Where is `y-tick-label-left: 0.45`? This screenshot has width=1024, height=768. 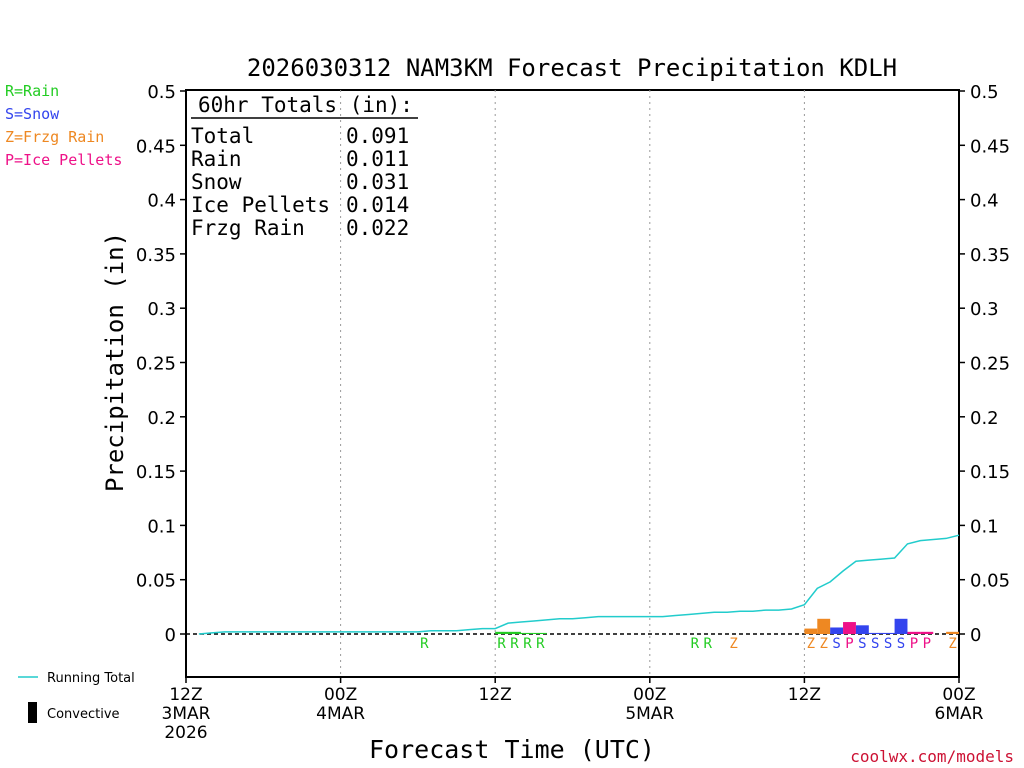 y-tick-label-left: 0.45 is located at coordinates (156, 146).